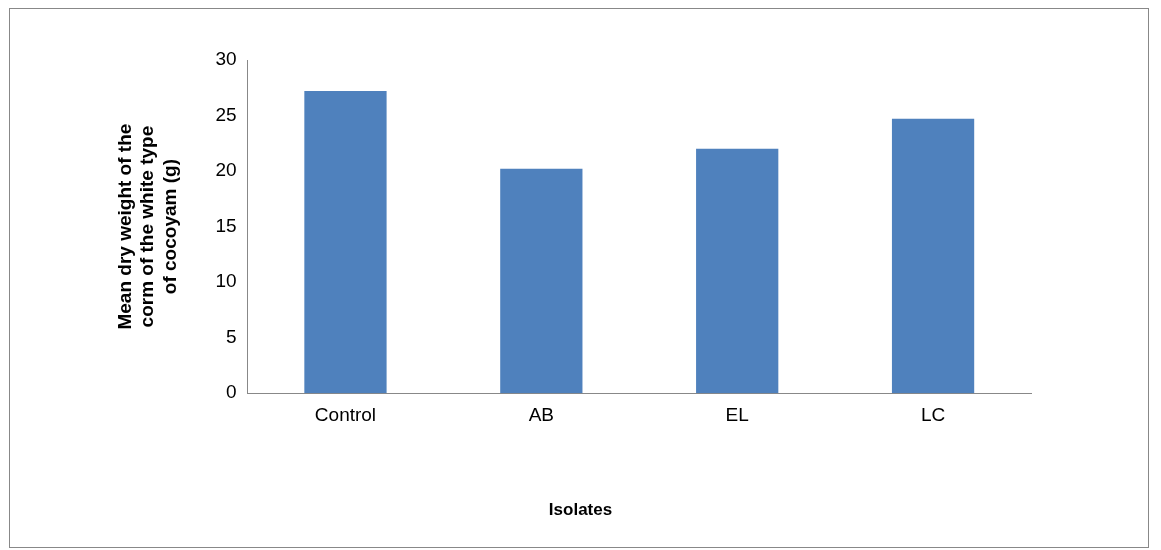  I want to click on y-tick-label: 0, so click(231, 392).